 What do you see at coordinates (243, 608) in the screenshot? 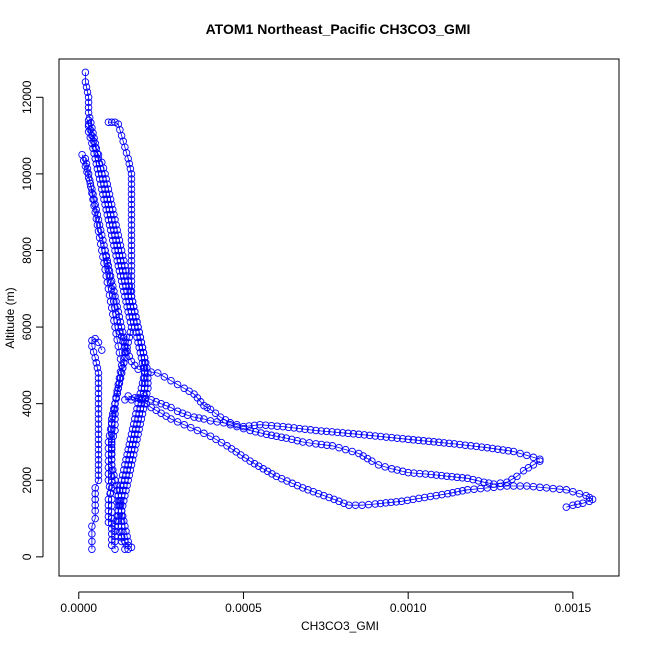
I see `x-tick-label: 0.0005` at bounding box center [243, 608].